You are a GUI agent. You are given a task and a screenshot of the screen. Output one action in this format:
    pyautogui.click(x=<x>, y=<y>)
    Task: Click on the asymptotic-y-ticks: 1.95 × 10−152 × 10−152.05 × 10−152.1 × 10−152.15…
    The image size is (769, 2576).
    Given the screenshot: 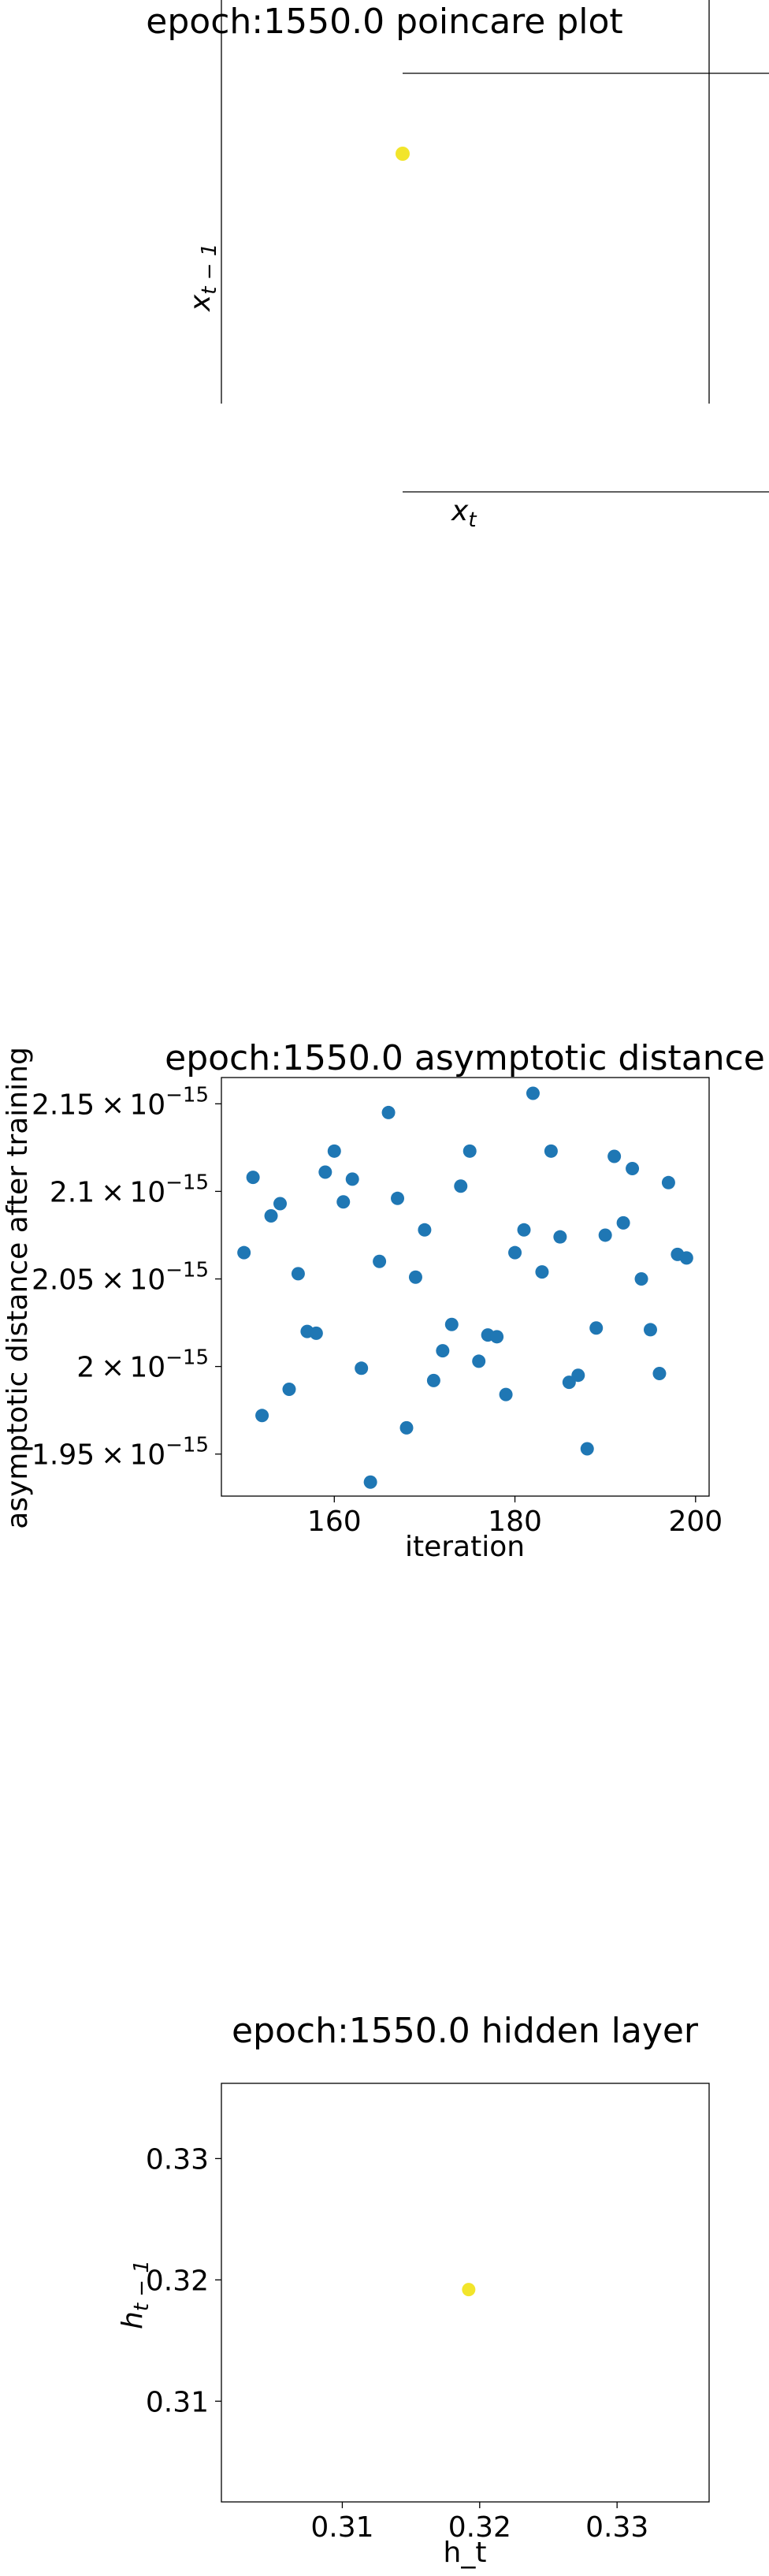 What is the action you would take?
    pyautogui.click(x=126, y=1277)
    